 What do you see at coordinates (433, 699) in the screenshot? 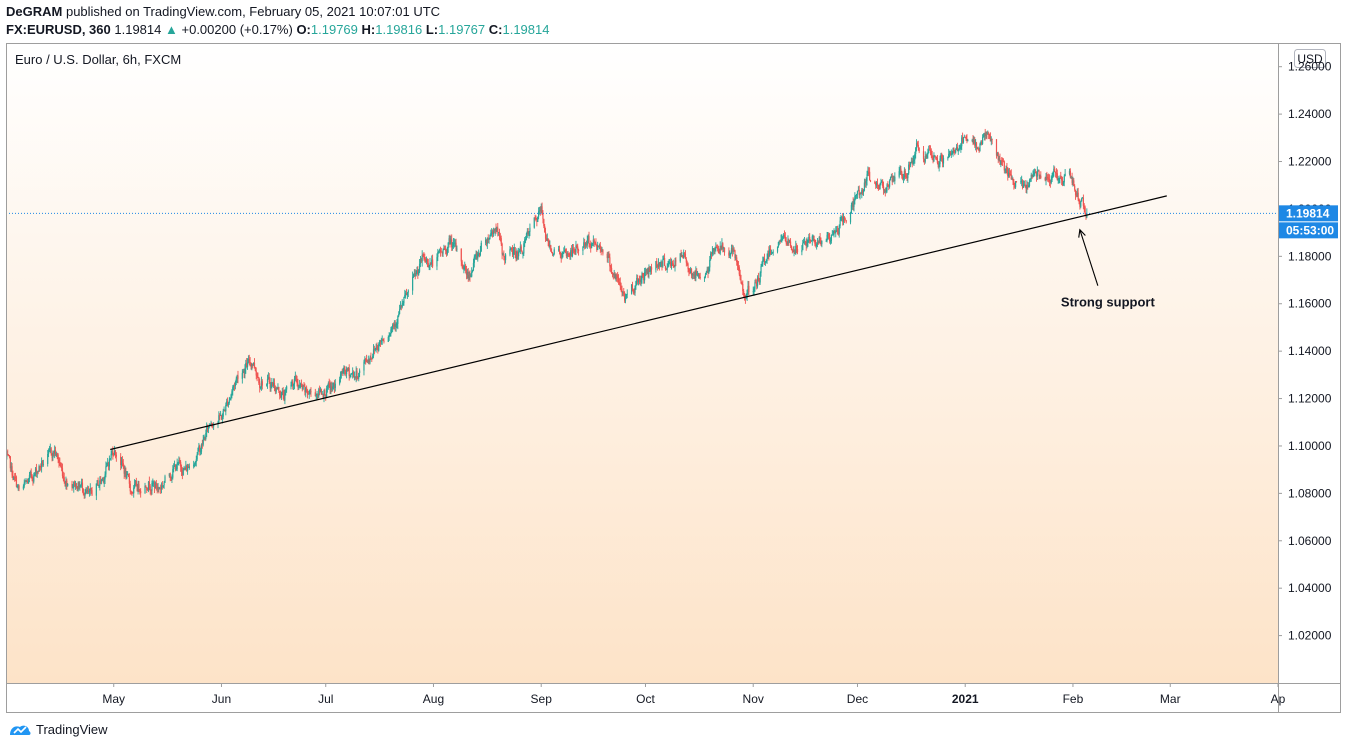
I see `x-tick-label: Aug` at bounding box center [433, 699].